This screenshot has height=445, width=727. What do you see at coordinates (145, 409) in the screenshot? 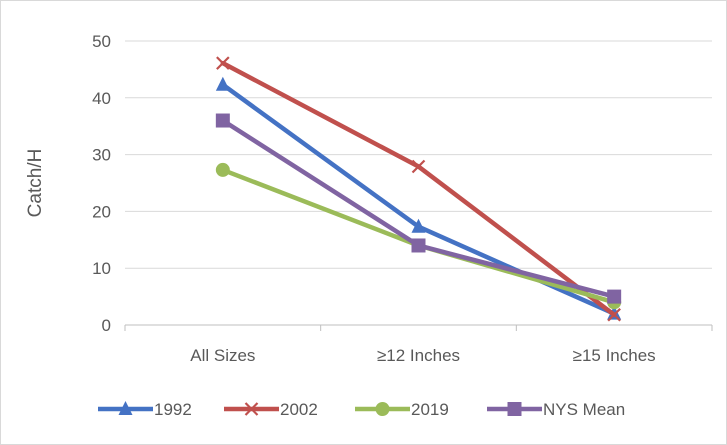
I see `legend-item-1992: 1992` at bounding box center [145, 409].